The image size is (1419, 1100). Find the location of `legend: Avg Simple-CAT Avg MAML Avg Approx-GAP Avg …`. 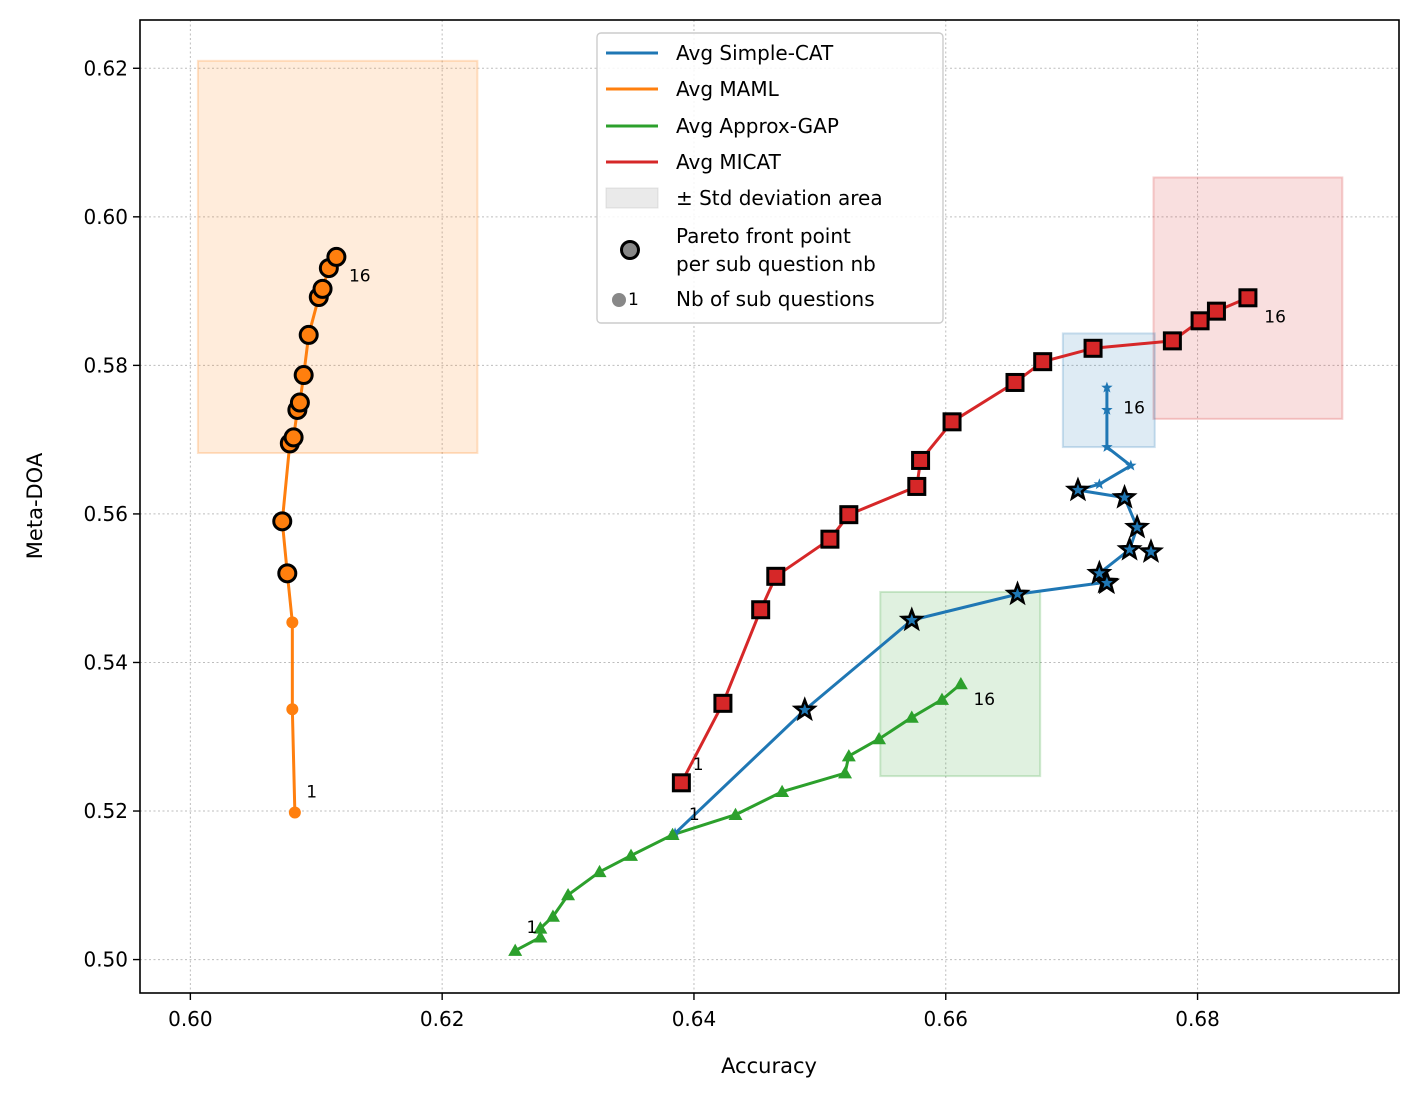

legend: Avg Simple-CAT Avg MAML Avg Approx-GAP Avg … is located at coordinates (770, 178).